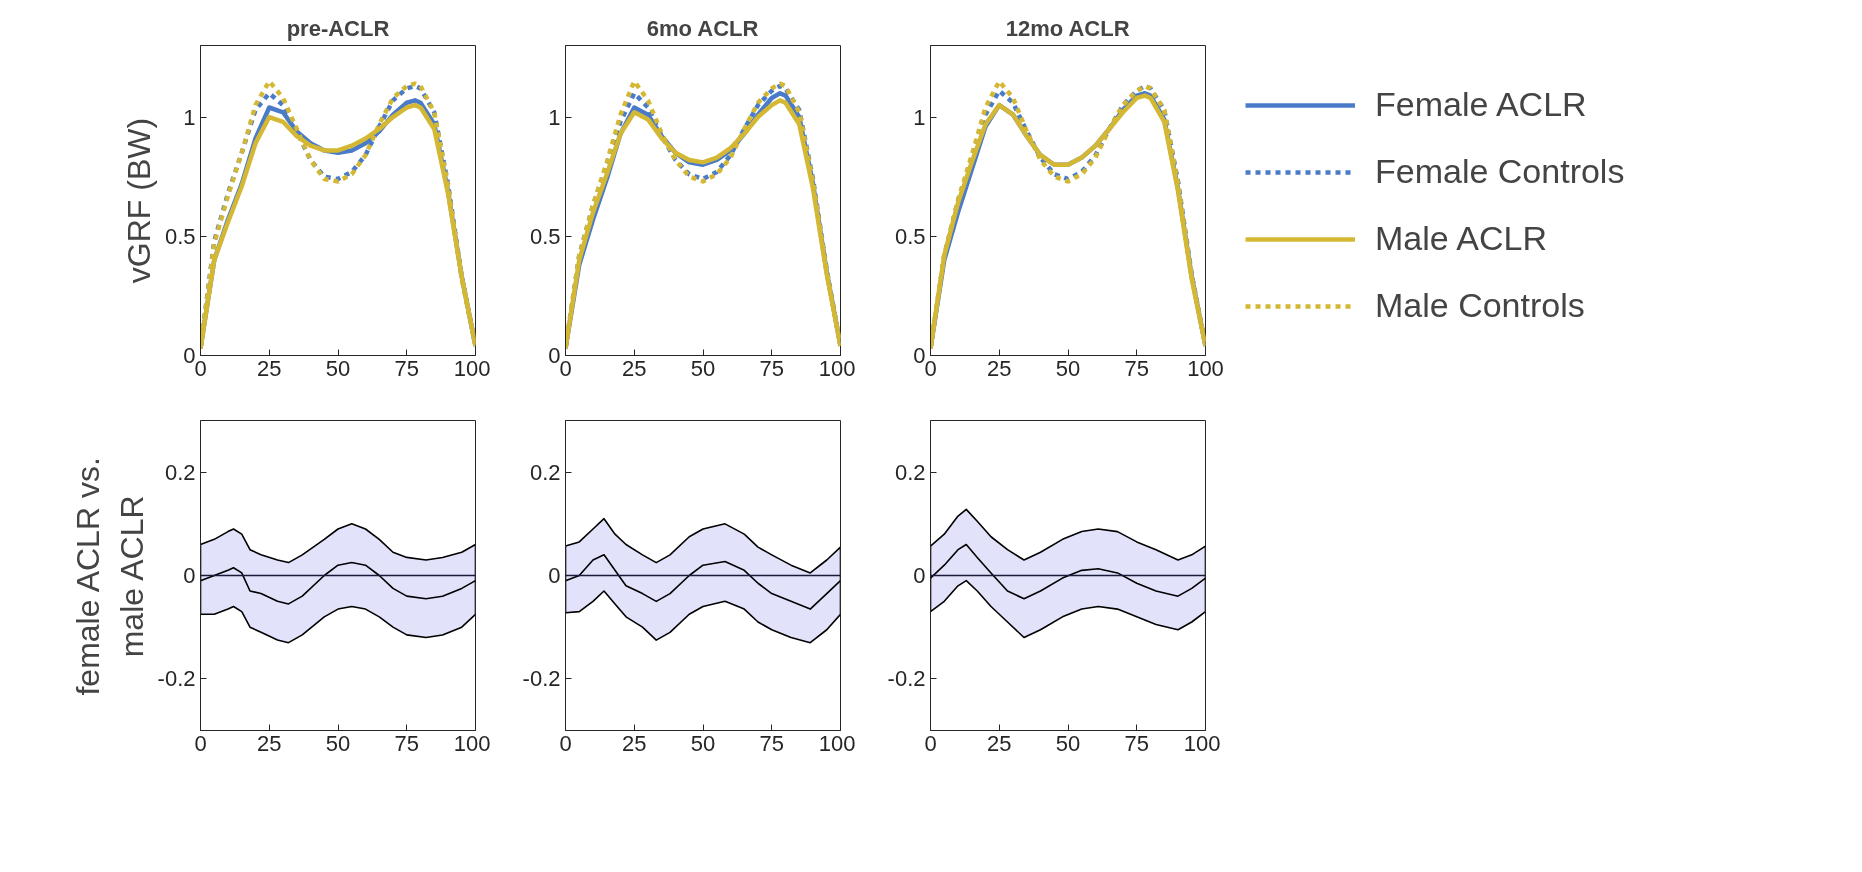 The height and width of the screenshot is (872, 1862). Describe the element at coordinates (1481, 104) in the screenshot. I see `legend-label: Female ACLR` at that location.